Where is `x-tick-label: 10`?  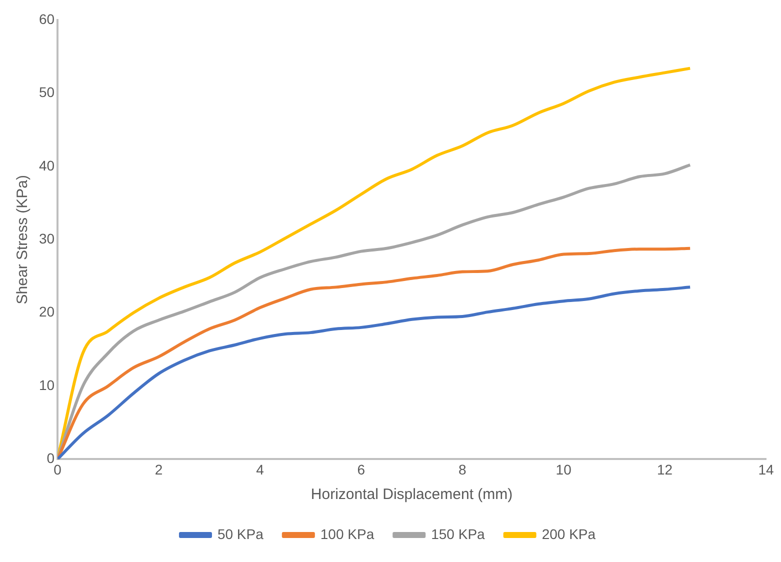 x-tick-label: 10 is located at coordinates (564, 469).